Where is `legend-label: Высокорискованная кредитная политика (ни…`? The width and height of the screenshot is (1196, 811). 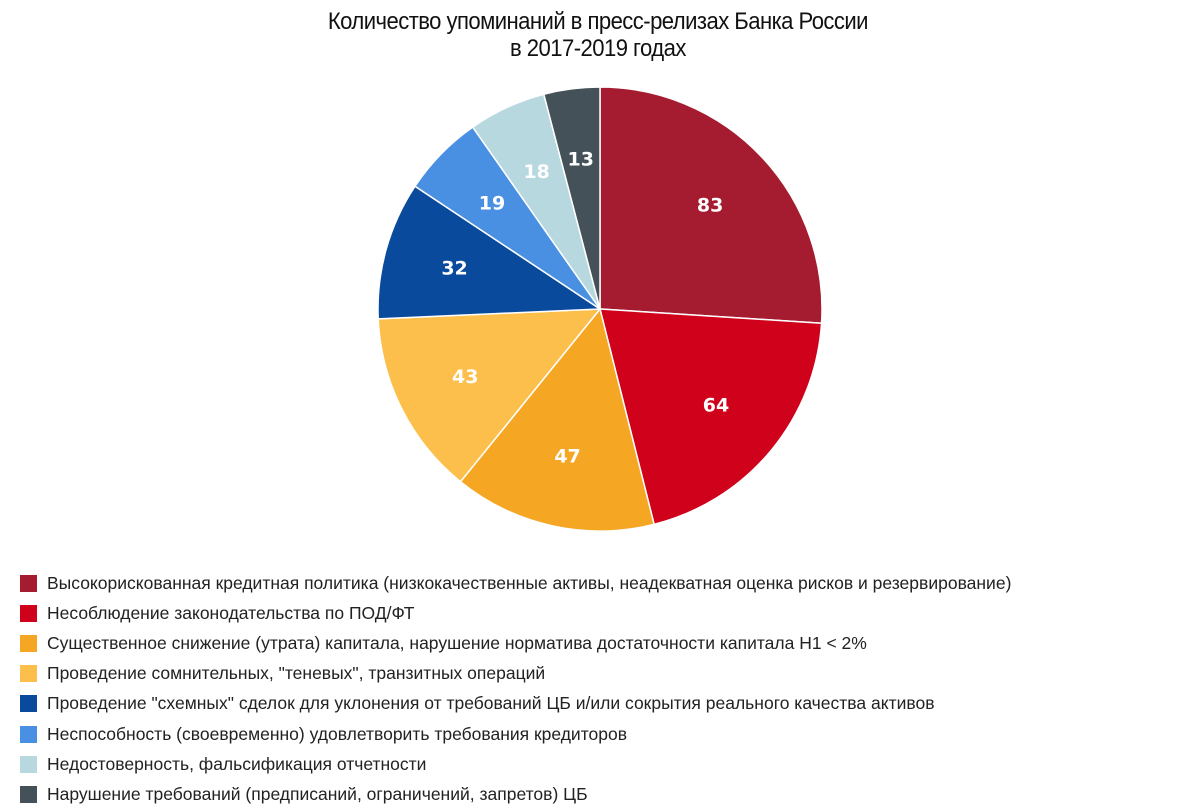
legend-label: Высокорискованная кредитная политика (ни… is located at coordinates (529, 582).